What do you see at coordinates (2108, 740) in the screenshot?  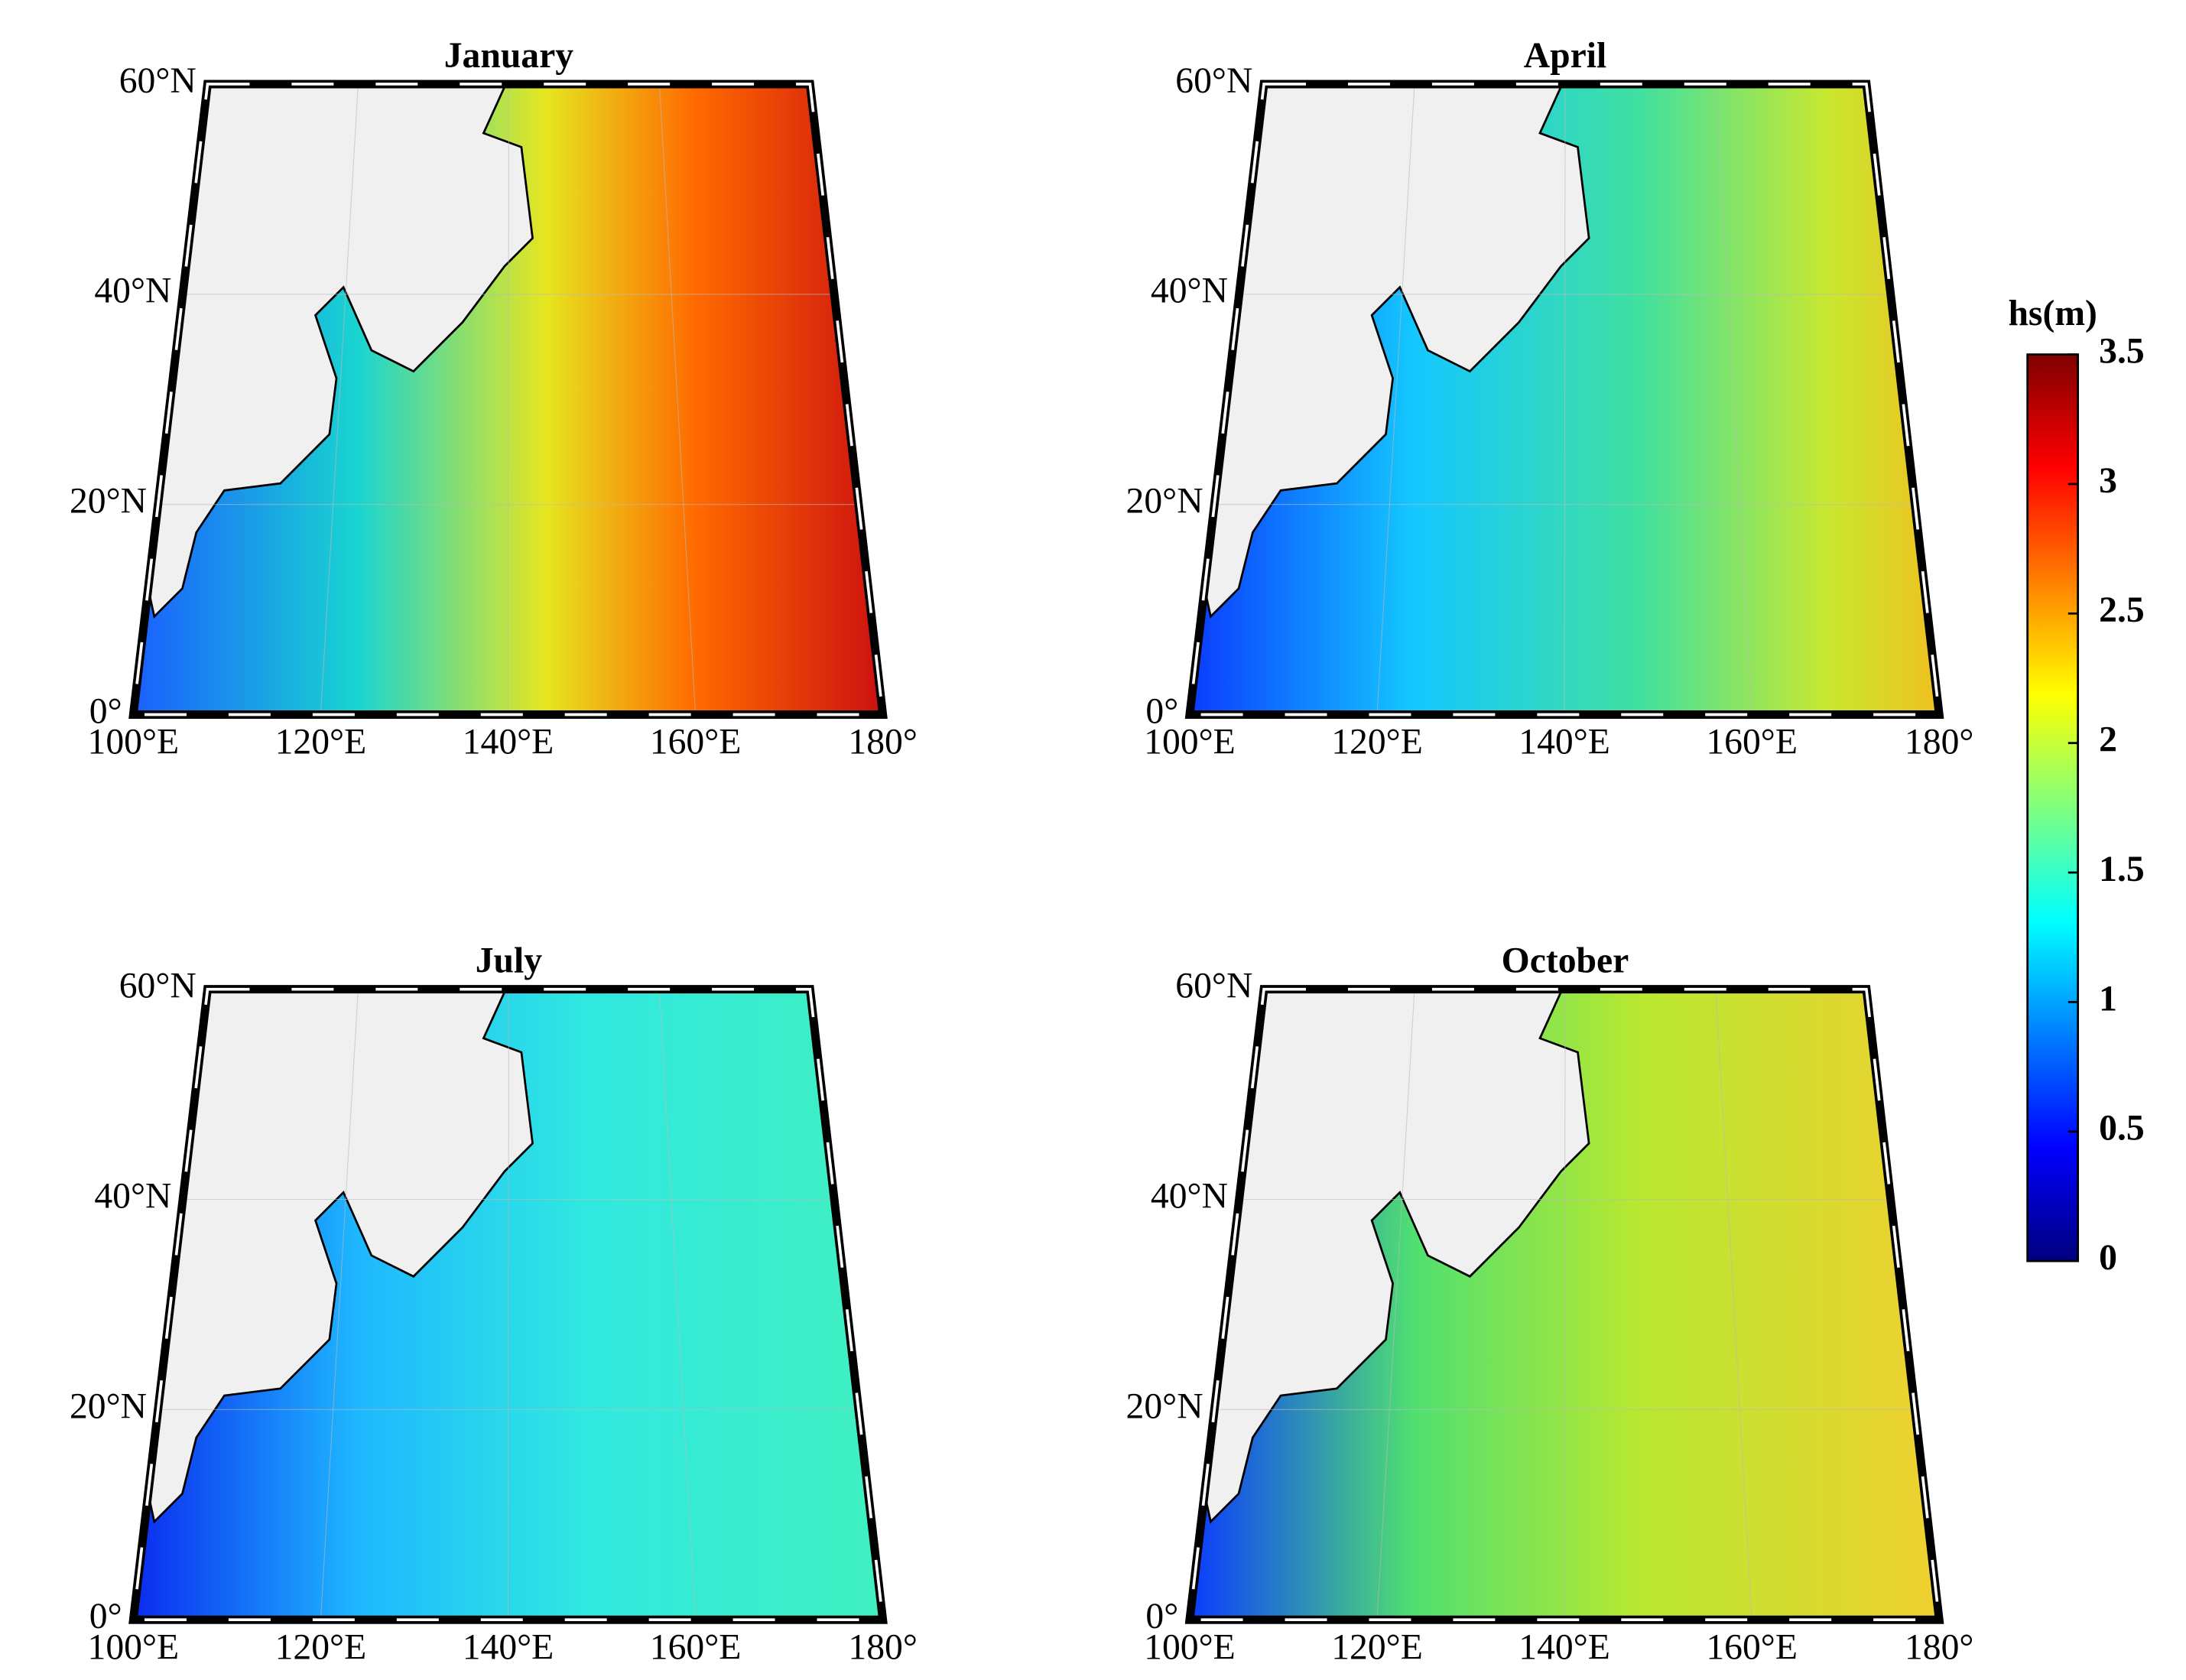 I see `colorbar-tick-label: 2` at bounding box center [2108, 740].